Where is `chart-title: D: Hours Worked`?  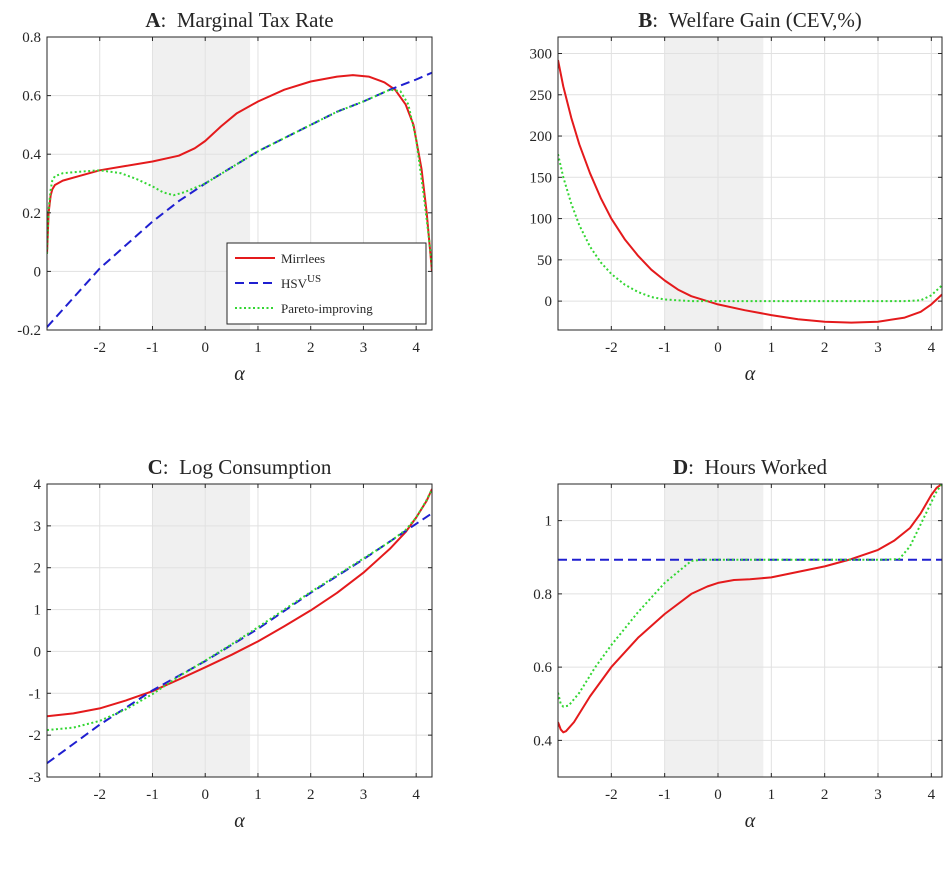
chart-title: D: Hours Worked is located at coordinates (750, 467).